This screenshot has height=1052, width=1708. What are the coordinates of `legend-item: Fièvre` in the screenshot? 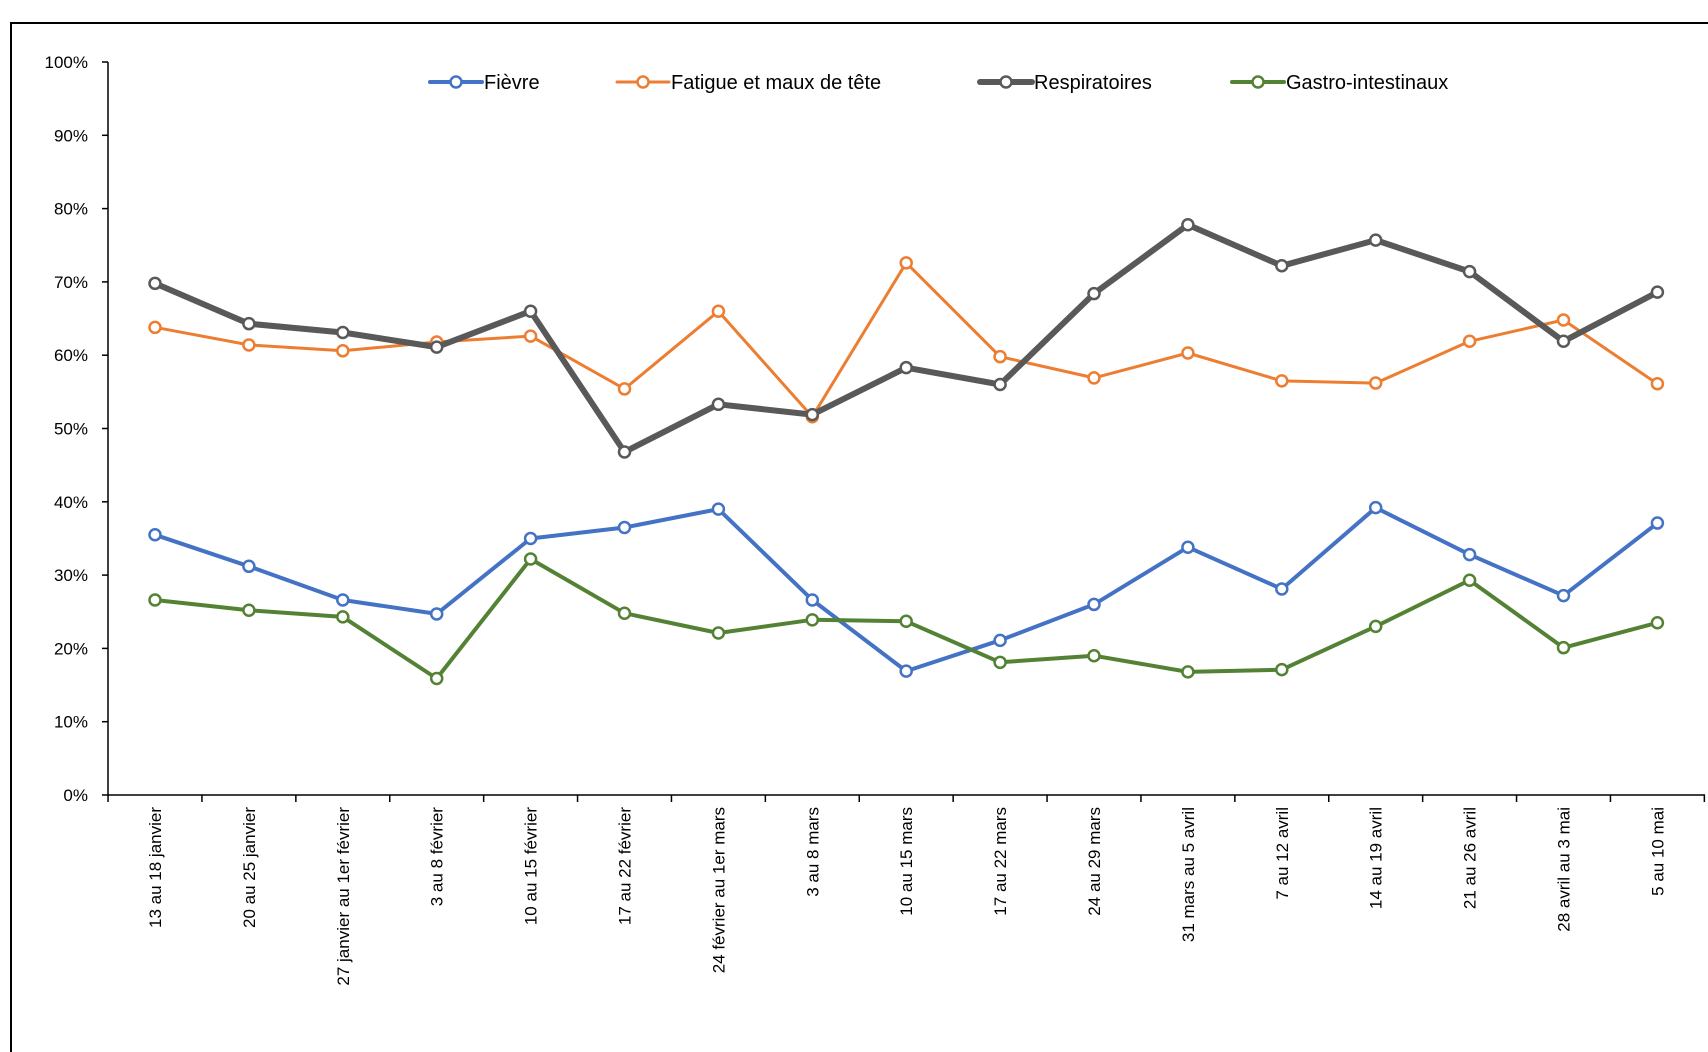 It's located at (484, 83).